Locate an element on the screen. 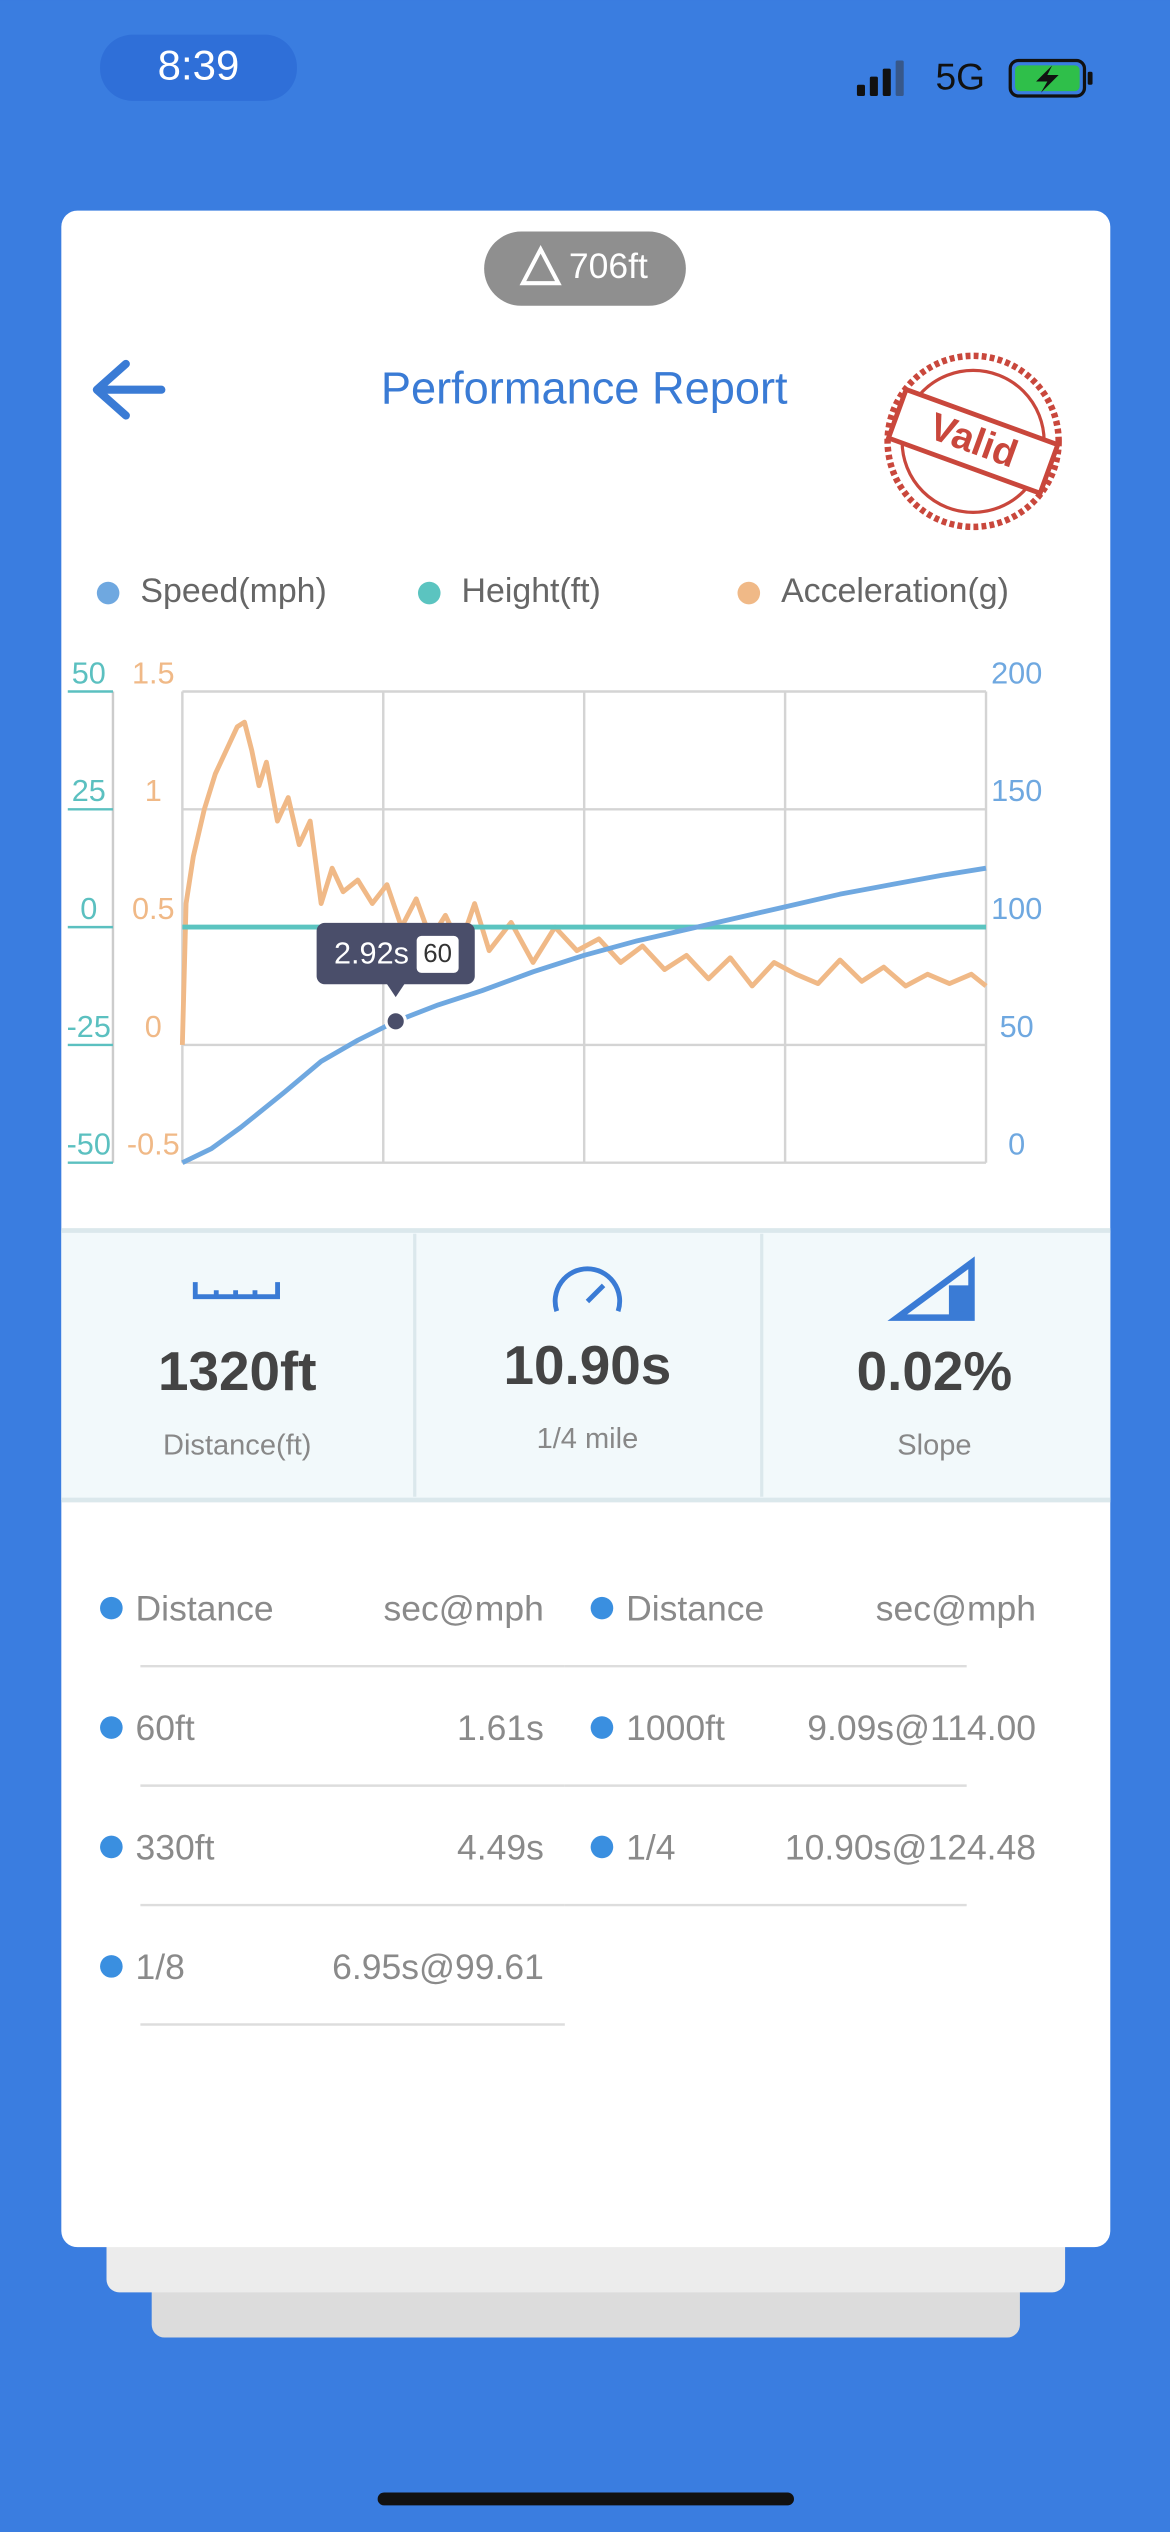 The width and height of the screenshot is (1170, 2532). legend-label: Height(ft) is located at coordinates (531, 591).